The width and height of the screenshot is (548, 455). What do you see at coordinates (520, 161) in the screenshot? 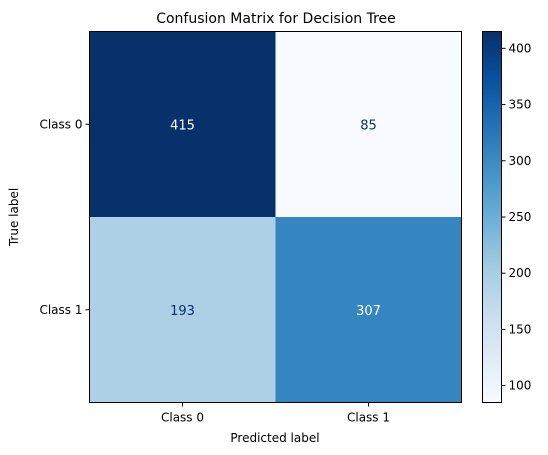
I see `colorbar-tick-label: 300` at bounding box center [520, 161].